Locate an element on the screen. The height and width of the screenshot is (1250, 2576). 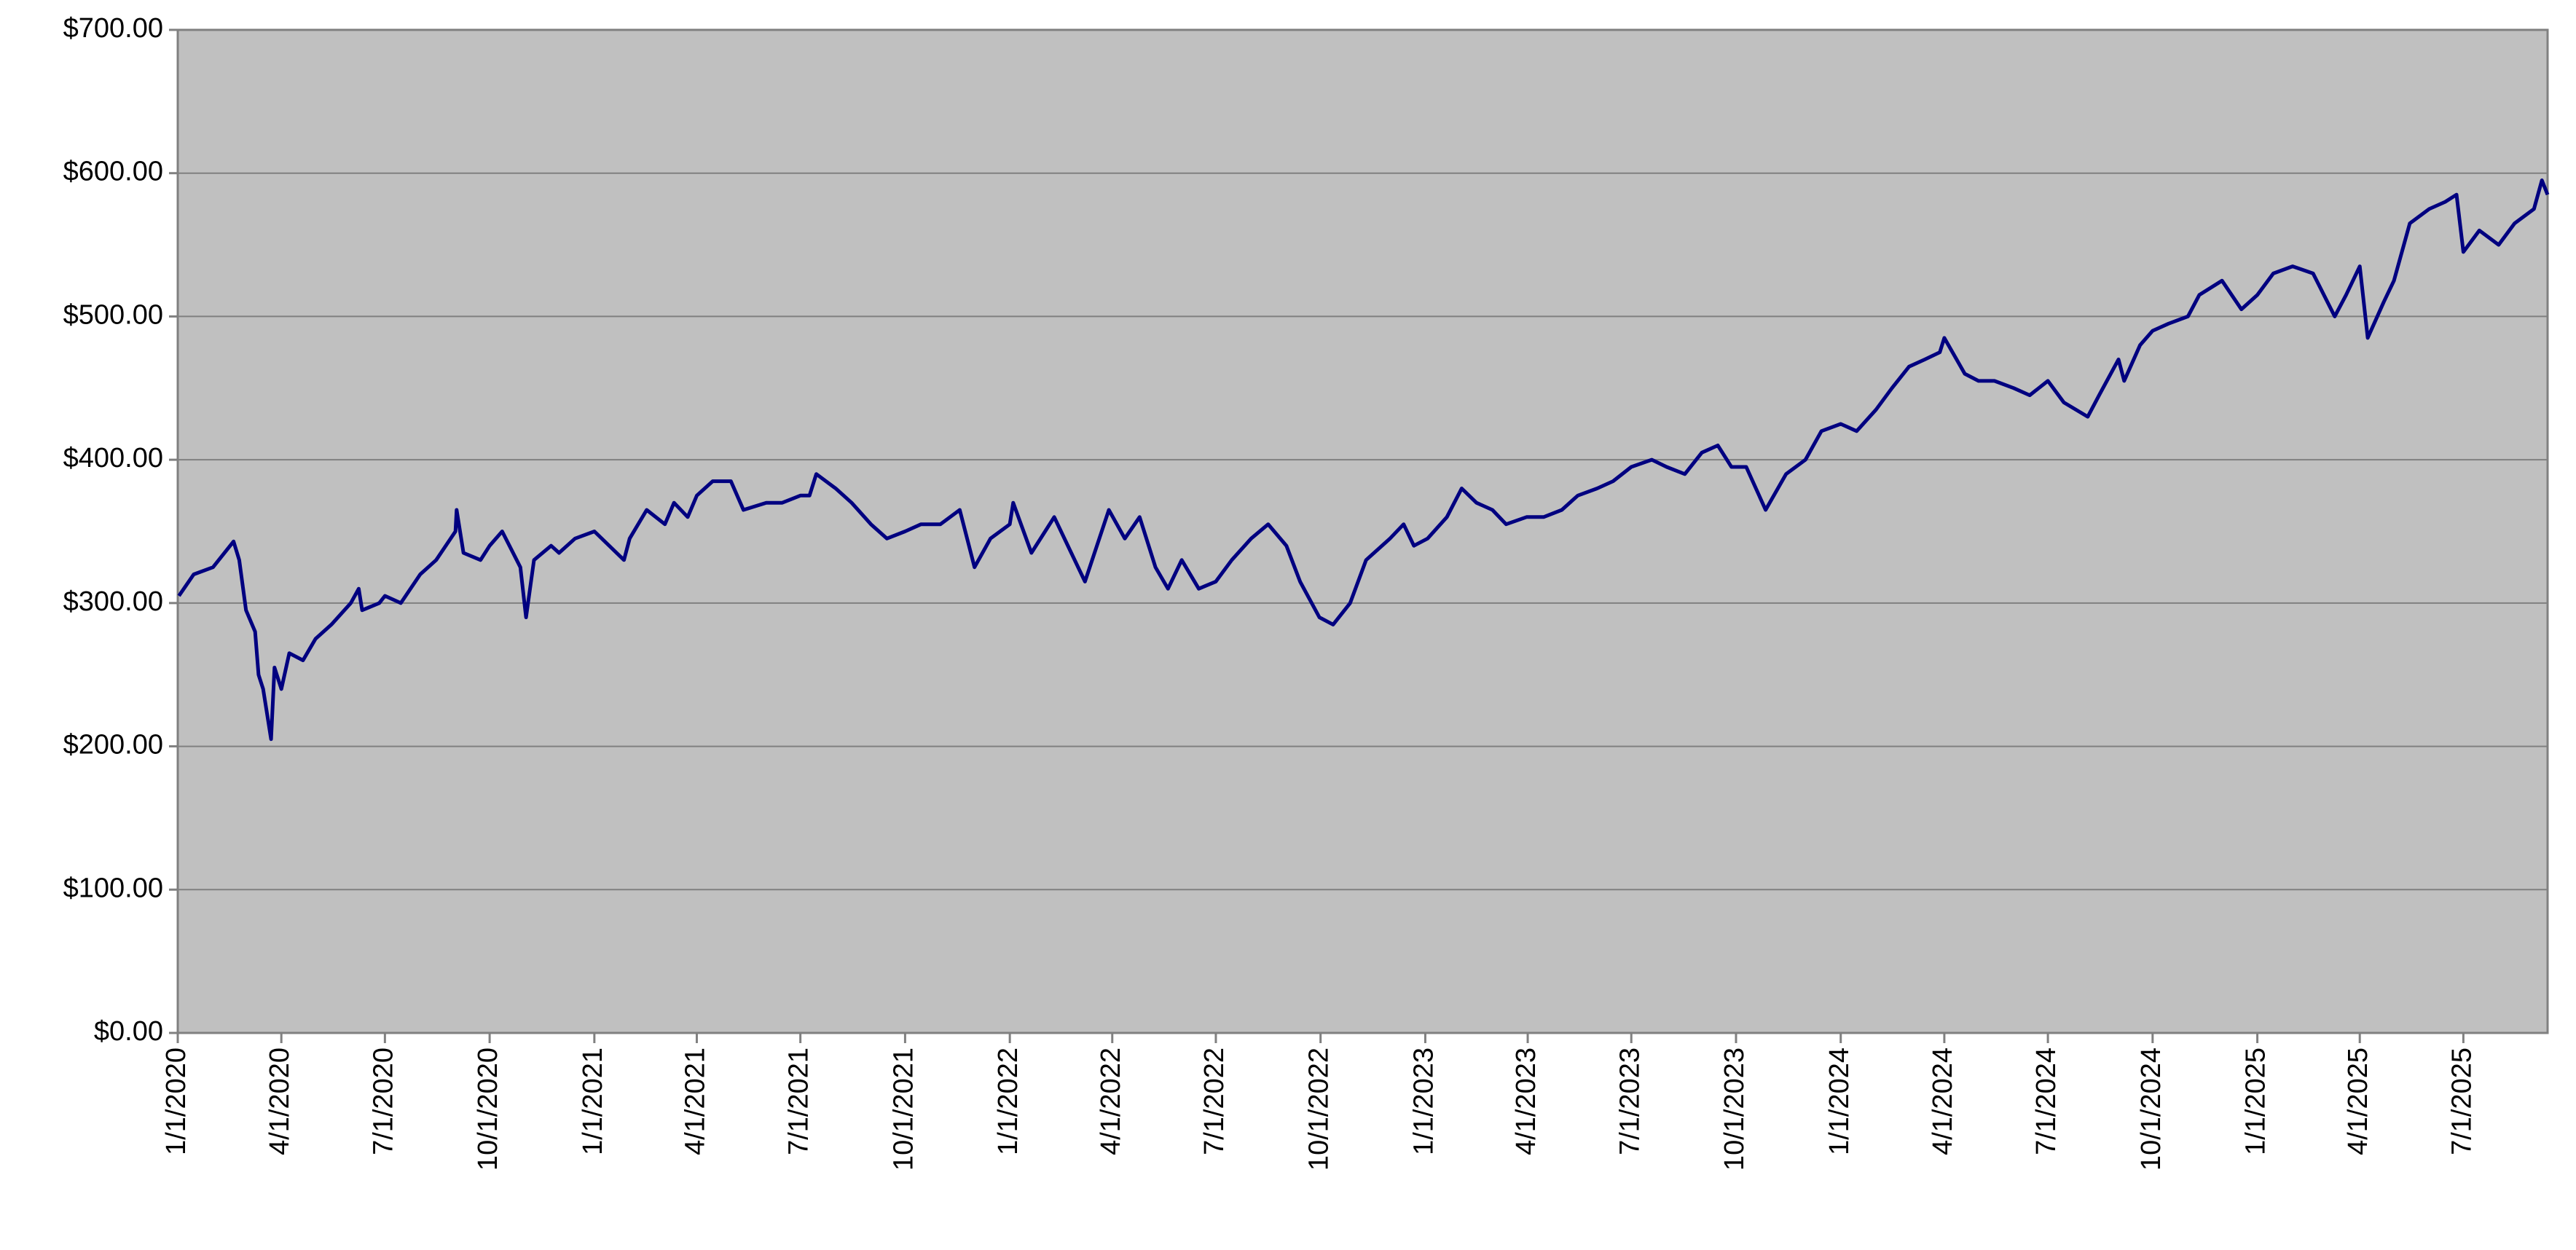
y-tick-label: $600.00 is located at coordinates (113, 172).